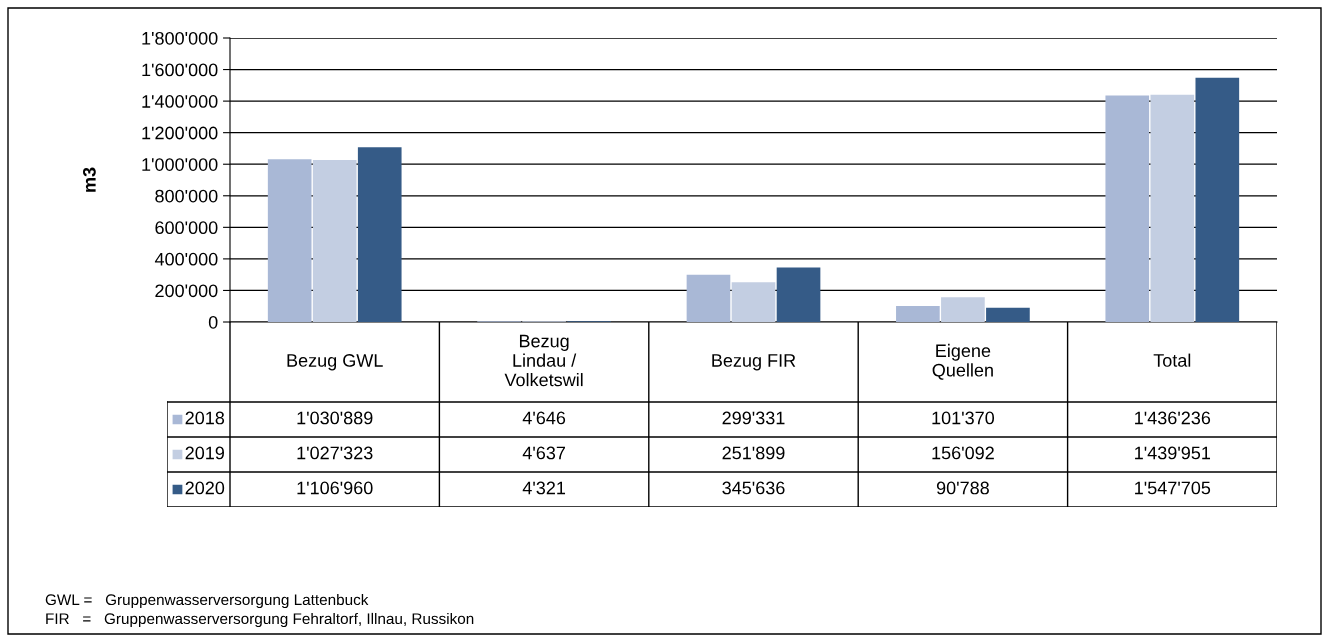  Describe the element at coordinates (186, 291) in the screenshot. I see `y-tick-label: 200'000` at that location.